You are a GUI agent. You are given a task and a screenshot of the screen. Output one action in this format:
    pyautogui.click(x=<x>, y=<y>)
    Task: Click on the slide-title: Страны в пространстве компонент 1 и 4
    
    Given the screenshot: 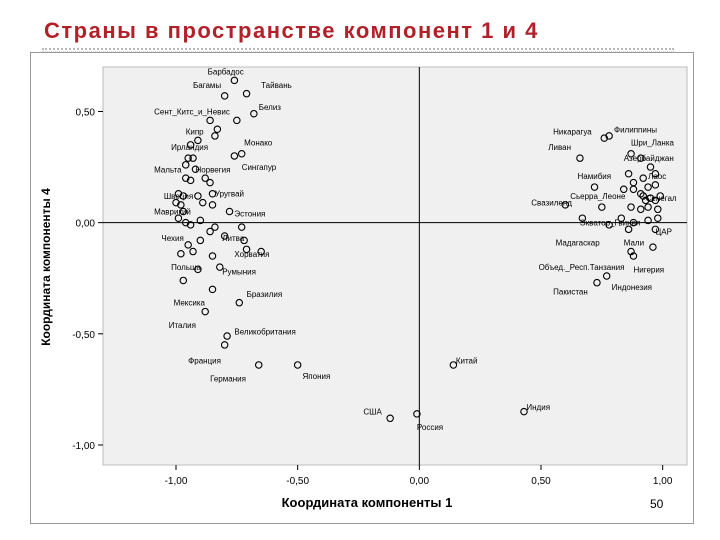 What is the action you would take?
    pyautogui.click(x=291, y=30)
    